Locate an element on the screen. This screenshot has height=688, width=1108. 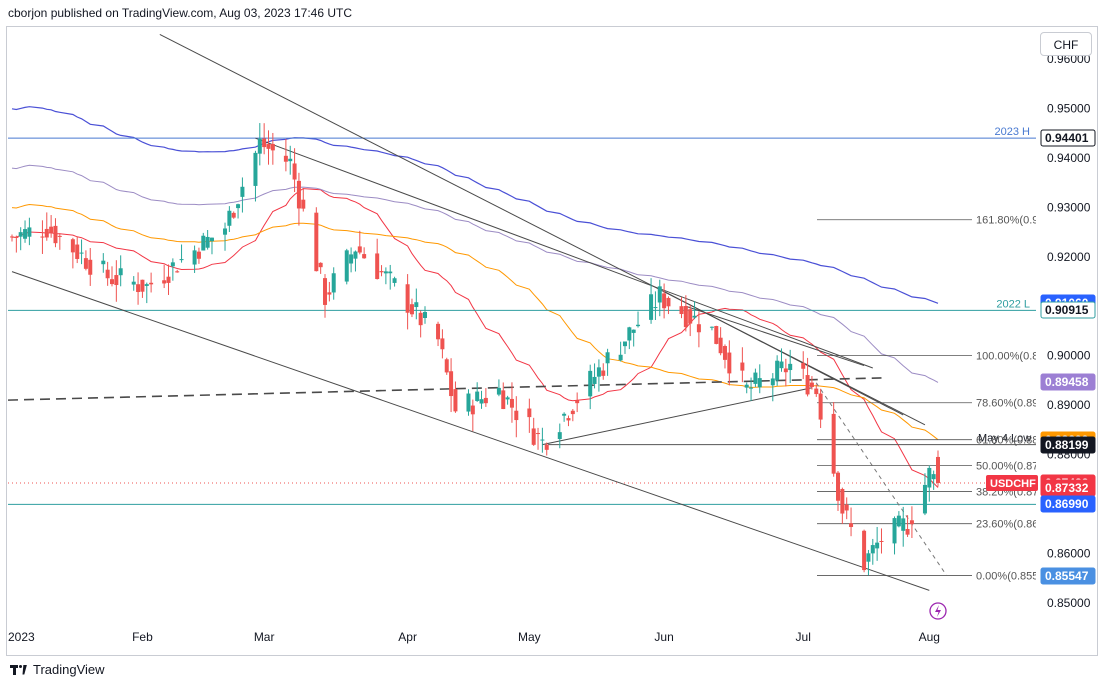
symbol-tag: USDCHF is located at coordinates (1013, 484).